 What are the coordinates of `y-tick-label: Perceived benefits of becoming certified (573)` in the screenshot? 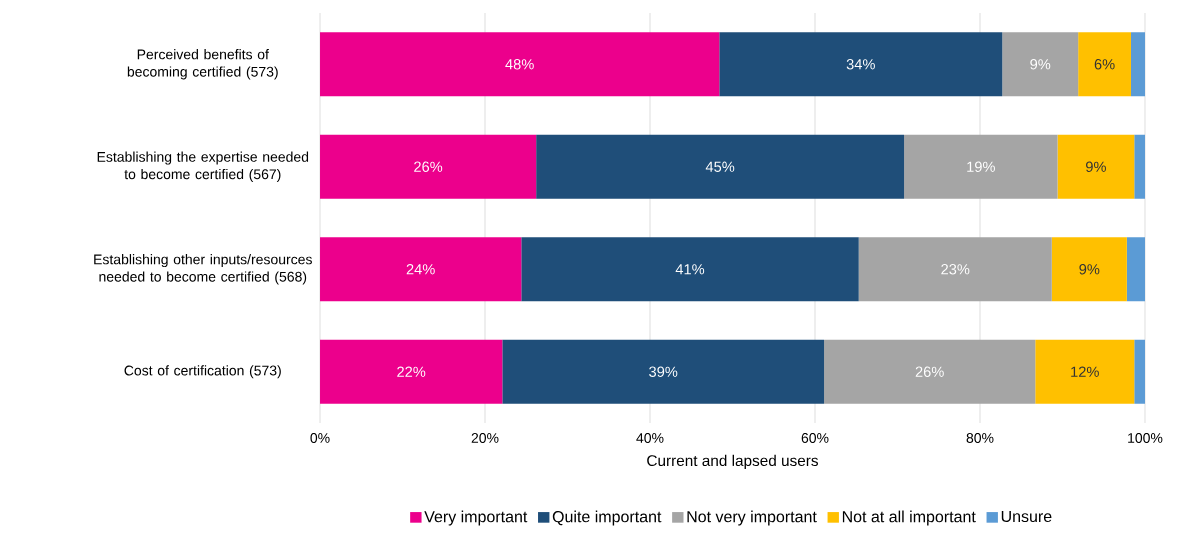 It's located at (202, 64).